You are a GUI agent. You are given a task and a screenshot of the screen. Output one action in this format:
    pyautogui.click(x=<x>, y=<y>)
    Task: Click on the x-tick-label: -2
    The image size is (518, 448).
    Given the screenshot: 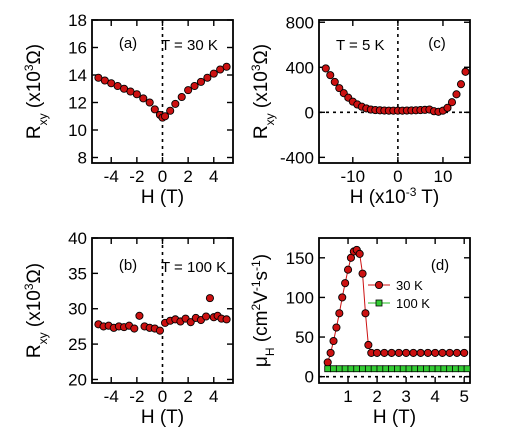 What is the action you would take?
    pyautogui.click(x=136, y=396)
    